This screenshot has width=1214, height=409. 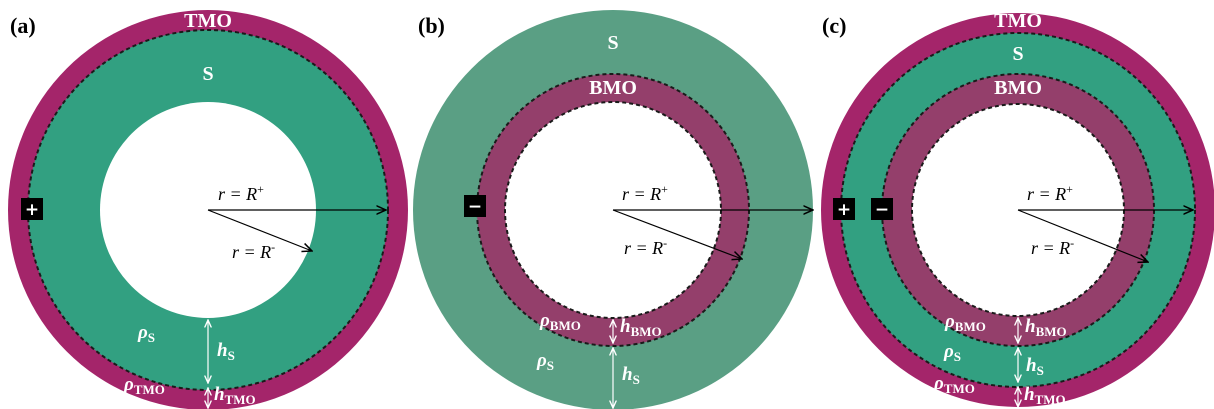 What do you see at coordinates (431, 25) in the screenshot?
I see `panel-label: (b)` at bounding box center [431, 25].